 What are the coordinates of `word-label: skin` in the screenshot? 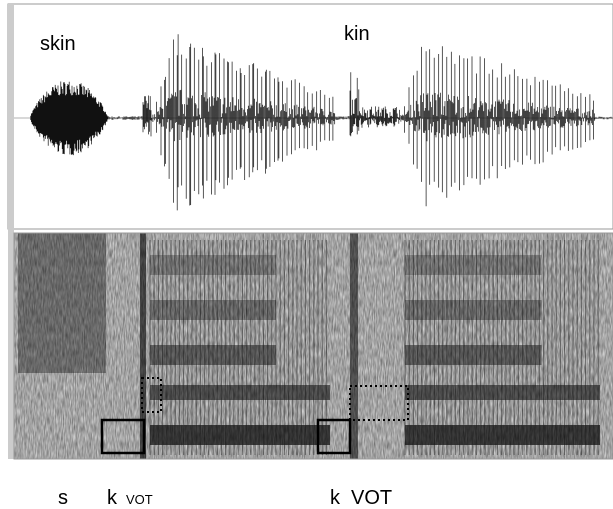 It's located at (58, 44).